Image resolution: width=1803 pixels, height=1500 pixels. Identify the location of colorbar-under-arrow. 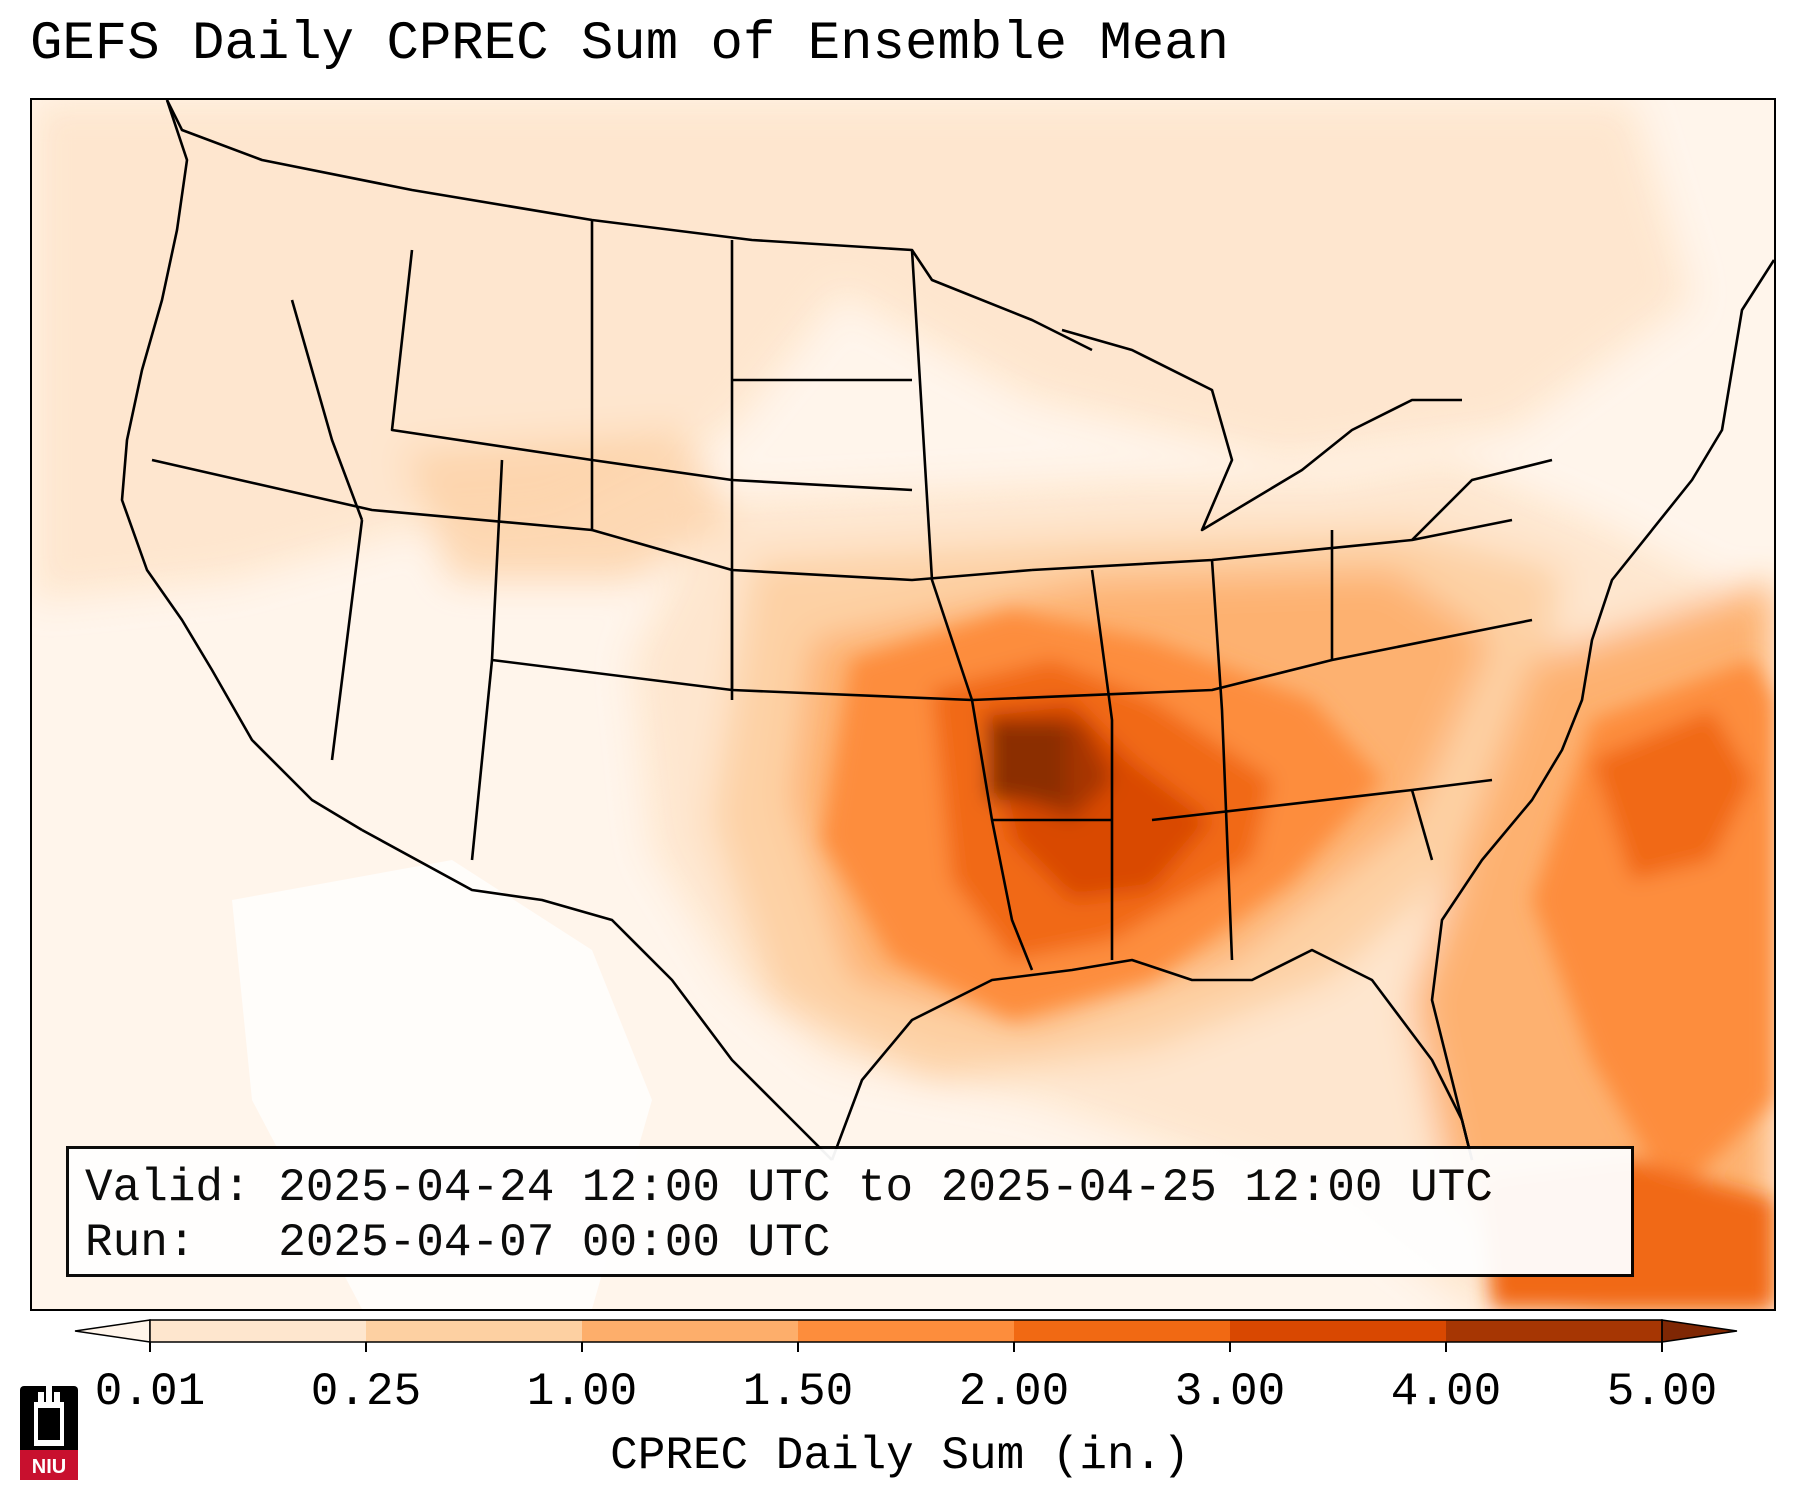
(112, 1331).